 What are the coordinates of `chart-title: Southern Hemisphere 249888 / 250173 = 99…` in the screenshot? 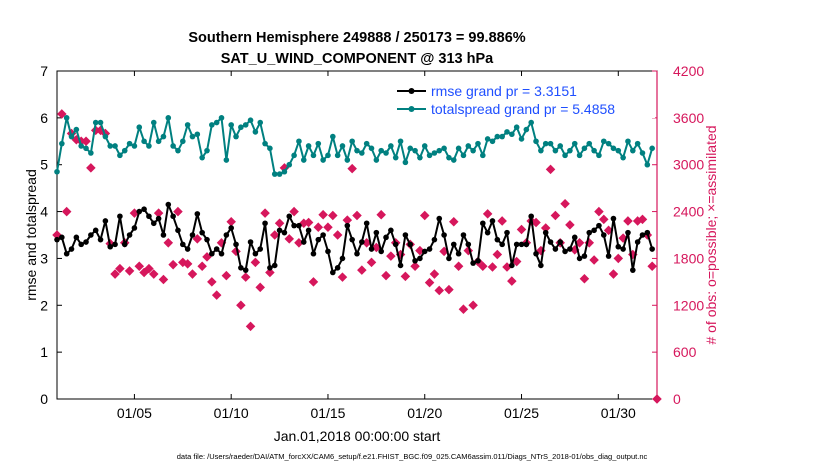 It's located at (356, 38).